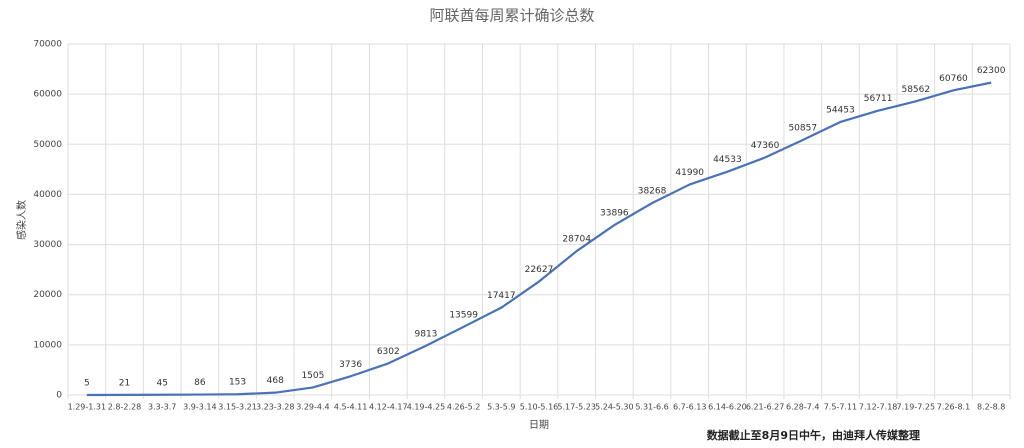 The width and height of the screenshot is (1024, 448). What do you see at coordinates (991, 407) in the screenshot?
I see `x-tick-label: 8.2-8.8` at bounding box center [991, 407].